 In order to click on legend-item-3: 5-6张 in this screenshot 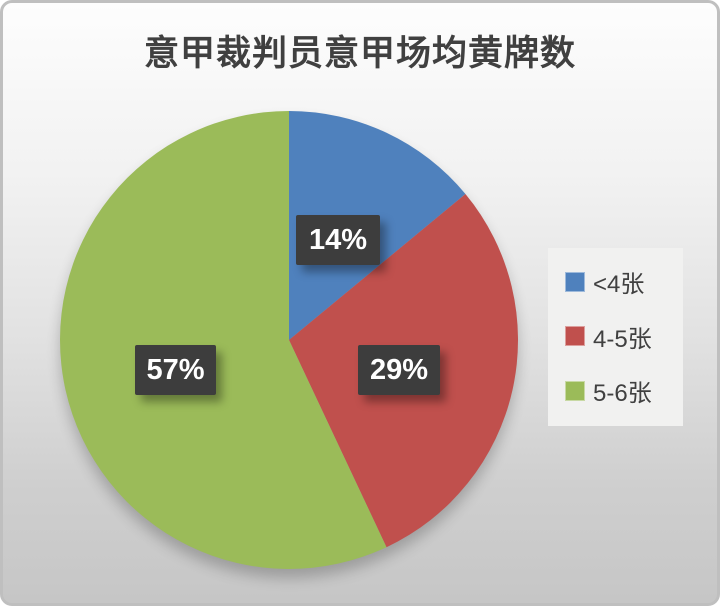, I will do `click(624, 390)`.